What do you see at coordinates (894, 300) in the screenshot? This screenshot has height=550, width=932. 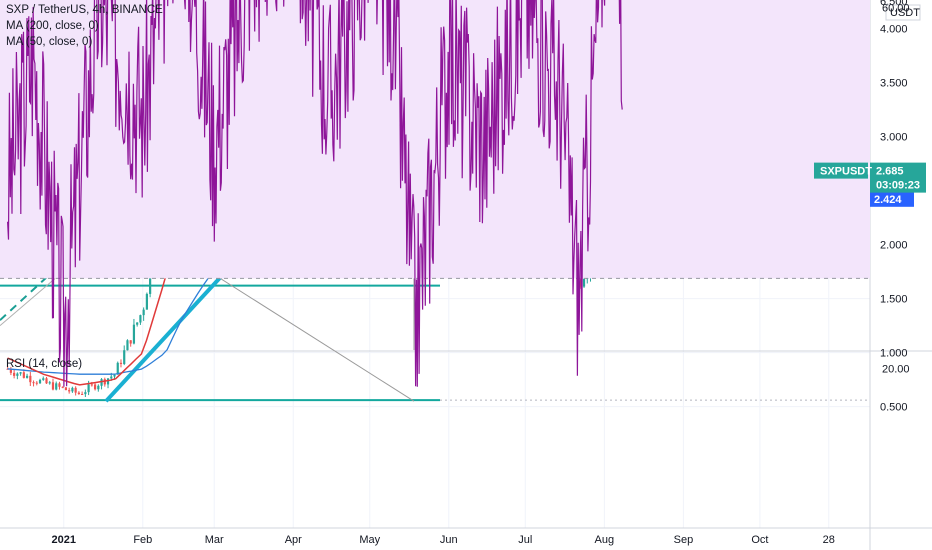 I see `price-tick-label: 1.500` at bounding box center [894, 300].